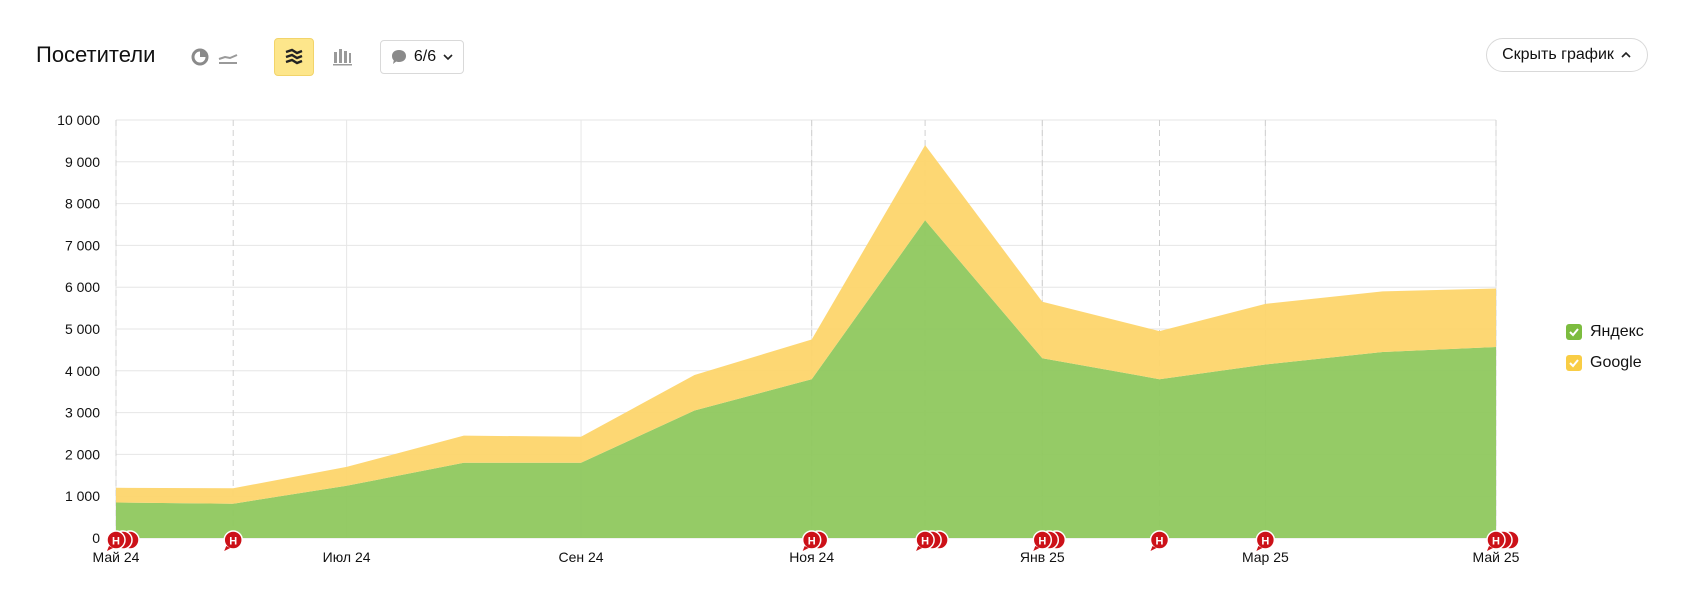 Image resolution: width=1690 pixels, height=608 pixels. What do you see at coordinates (811, 557) in the screenshot?
I see `x-tick-label: Ноя 24` at bounding box center [811, 557].